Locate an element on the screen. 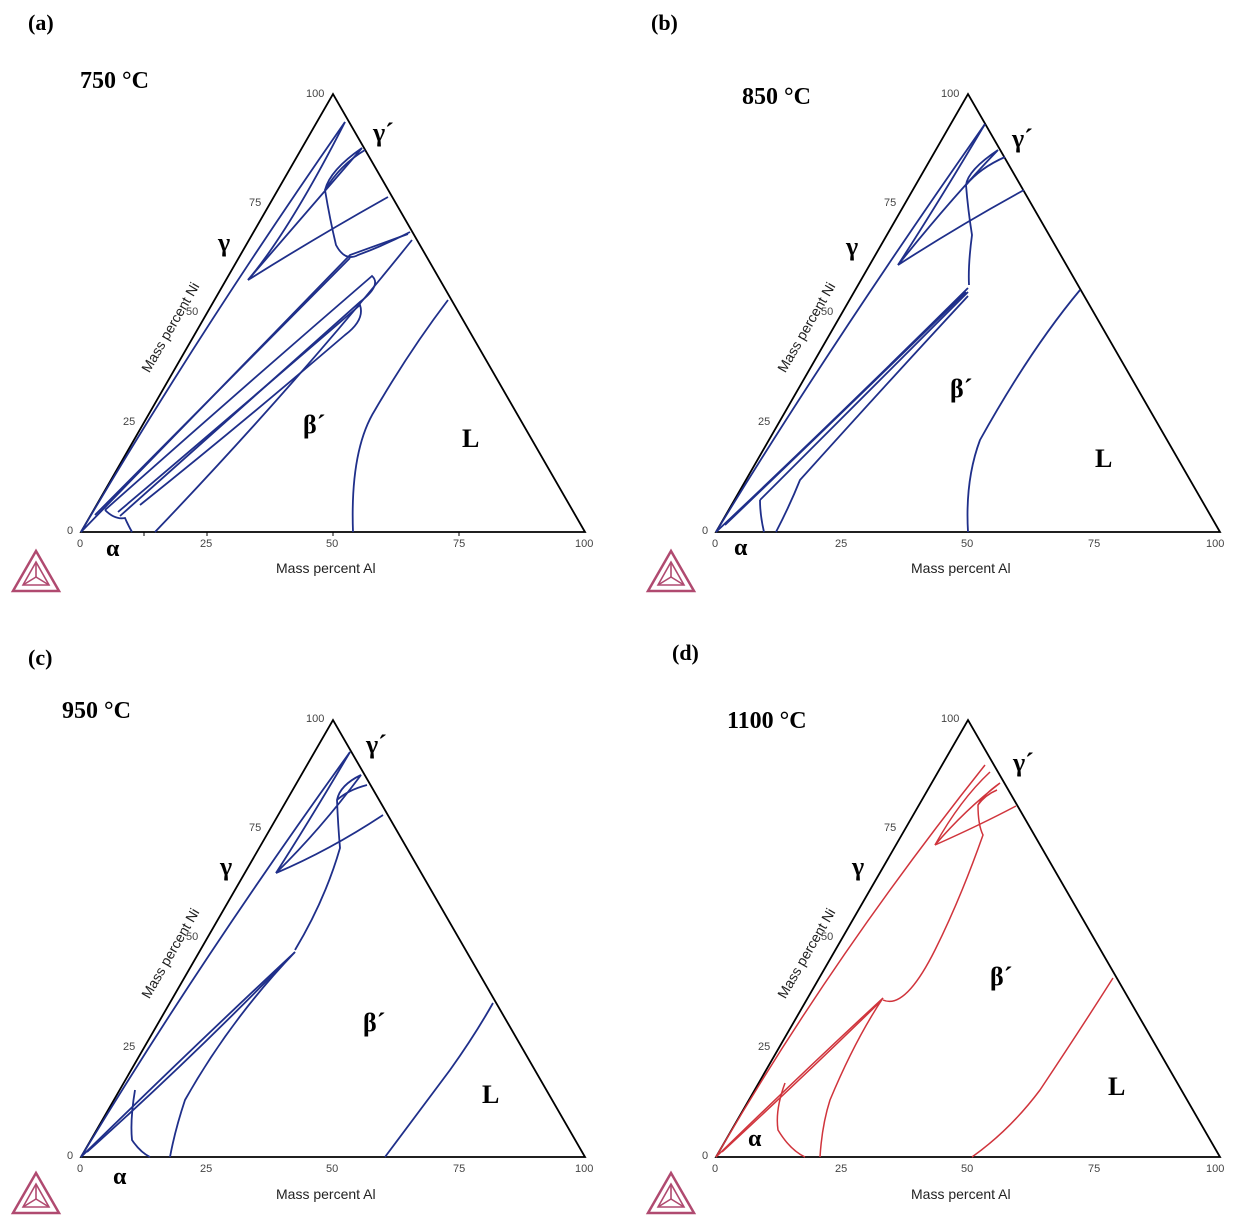  panel-c-y-tick: 0 is located at coordinates (70, 1156).